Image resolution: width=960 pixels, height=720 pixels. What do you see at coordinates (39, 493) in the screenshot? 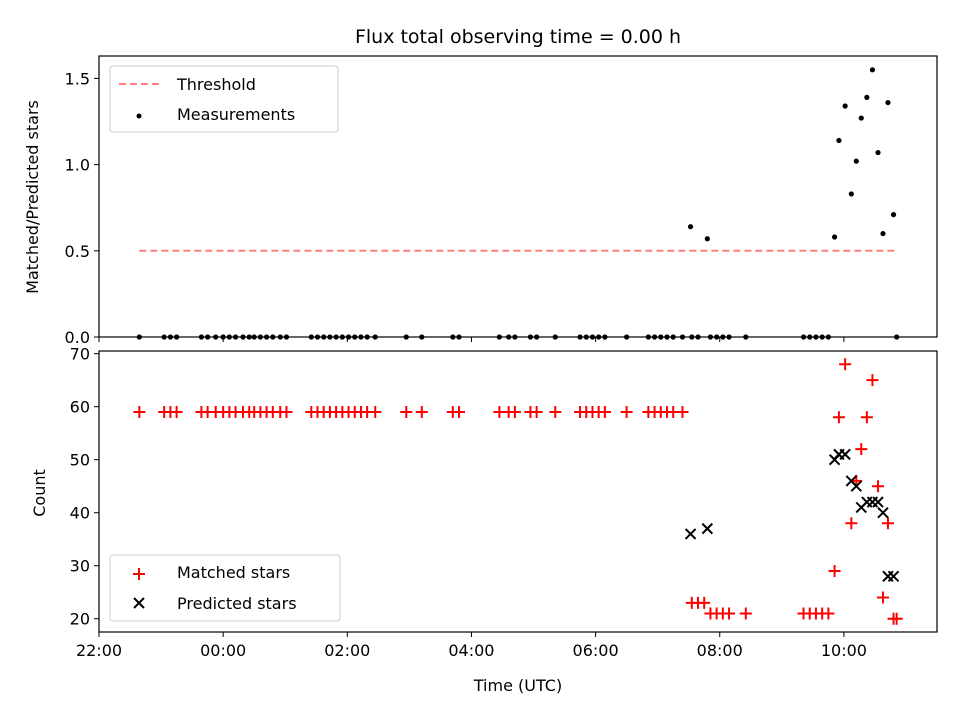
I see `bottom-ylabel: Count` at bounding box center [39, 493].